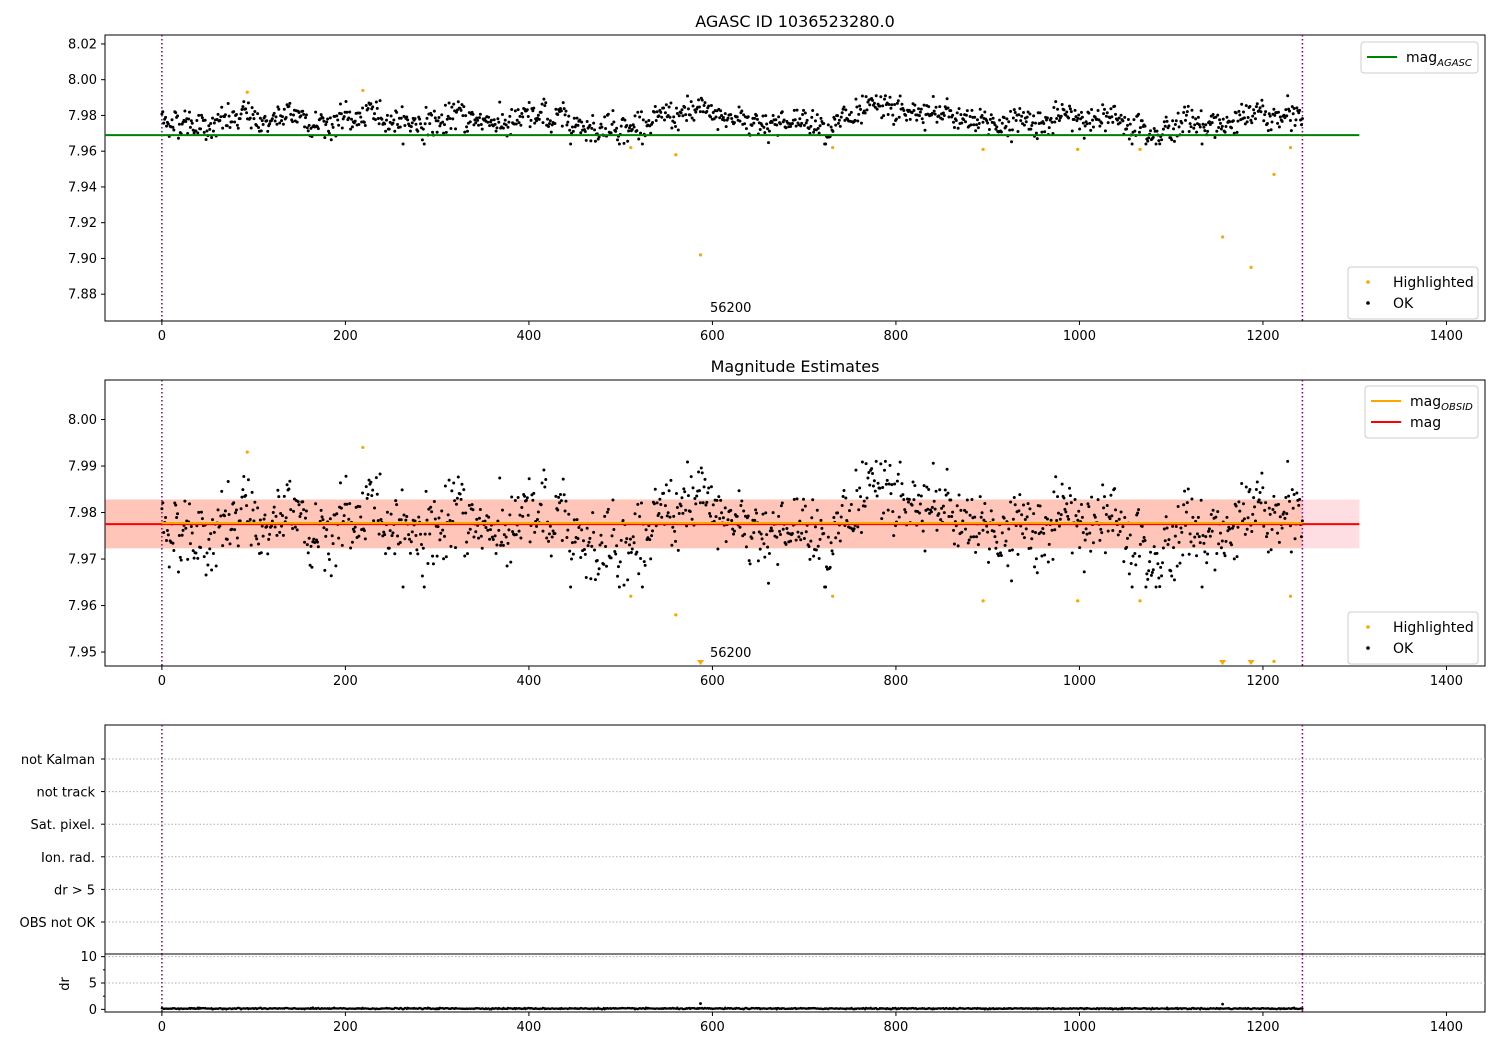  What do you see at coordinates (712, 1027) in the screenshot?
I see `dr-x-tick-label: 600` at bounding box center [712, 1027].